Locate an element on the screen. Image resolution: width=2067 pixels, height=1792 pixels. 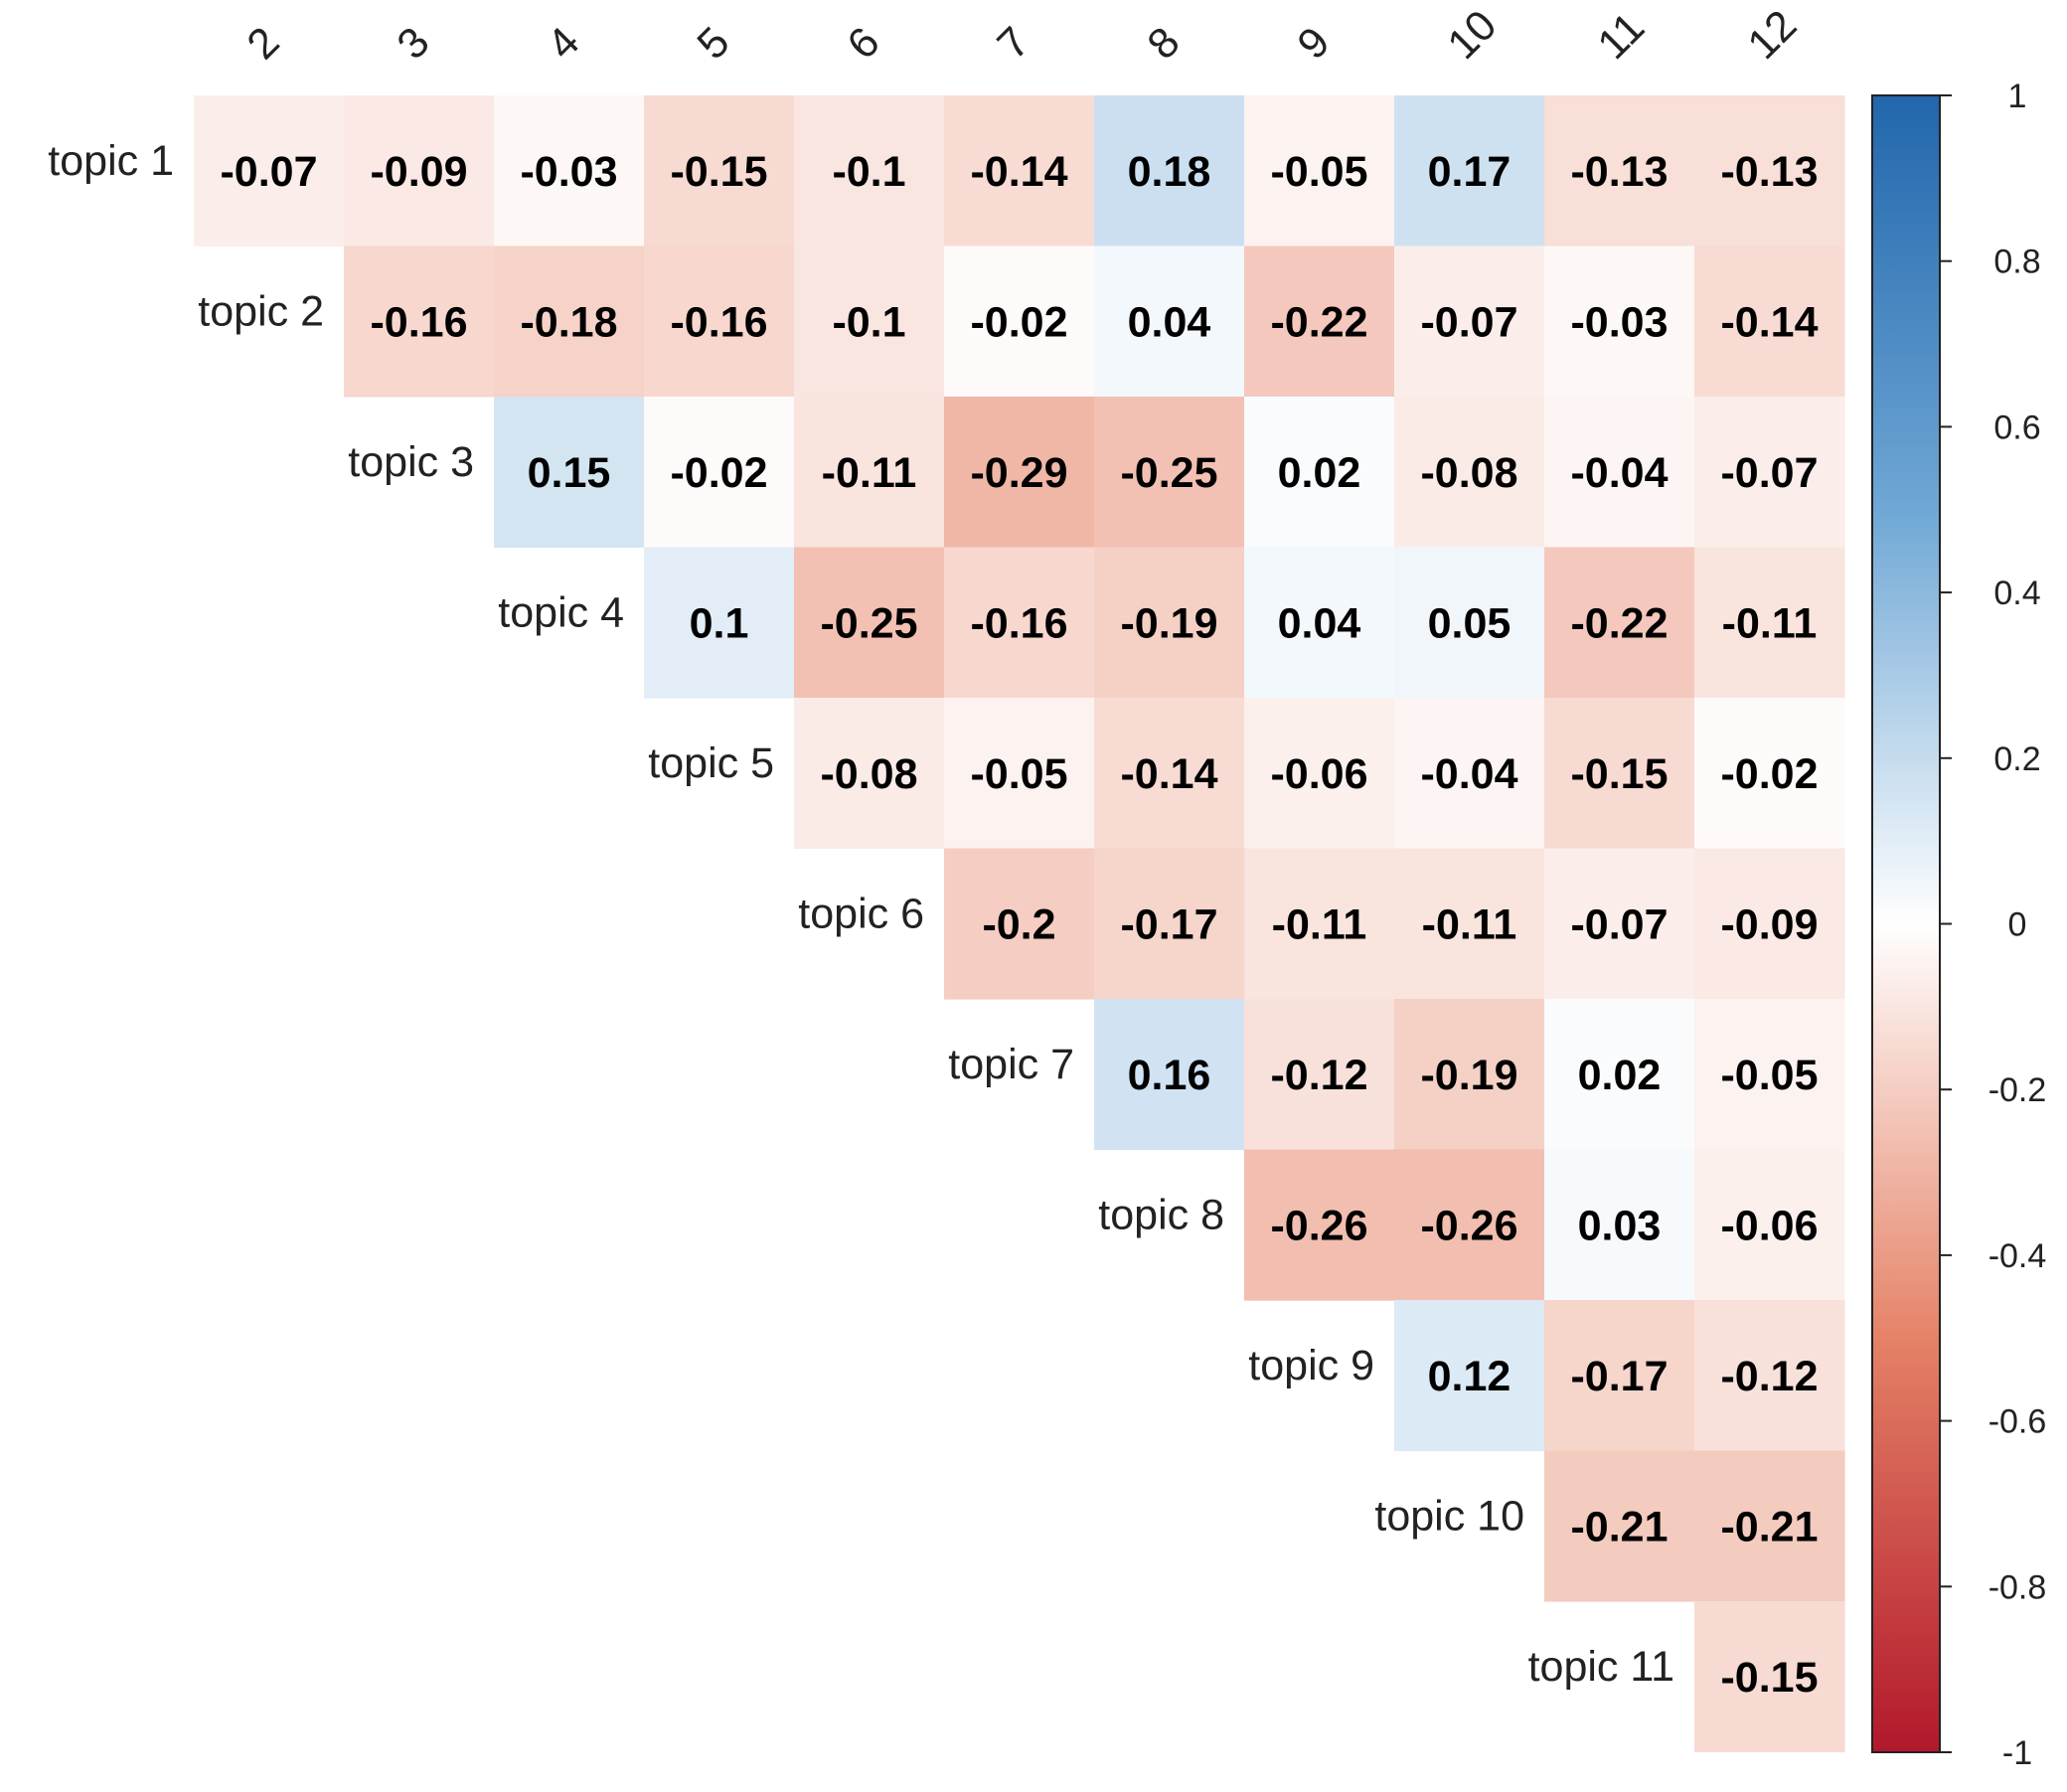
cell-value-label: -0.14 is located at coordinates (1168, 774).